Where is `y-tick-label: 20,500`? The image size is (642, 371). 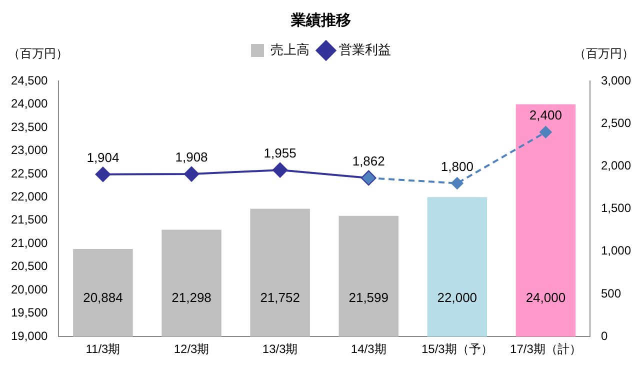
y-tick-label: 20,500 is located at coordinates (29, 266).